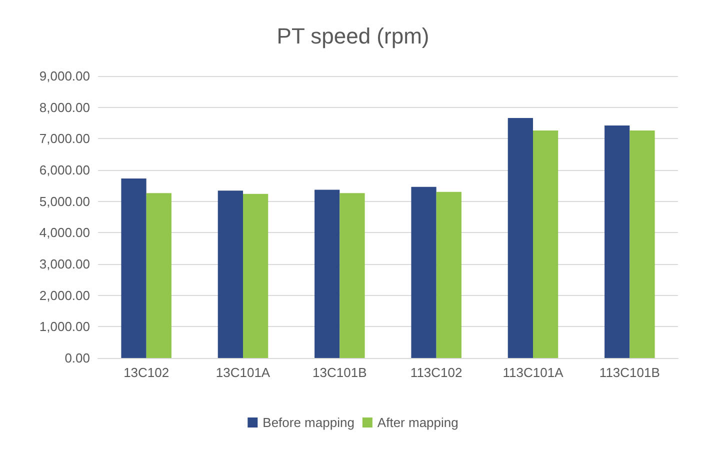 The width and height of the screenshot is (707, 455). I want to click on x-tick-label: 113C101A, so click(533, 372).